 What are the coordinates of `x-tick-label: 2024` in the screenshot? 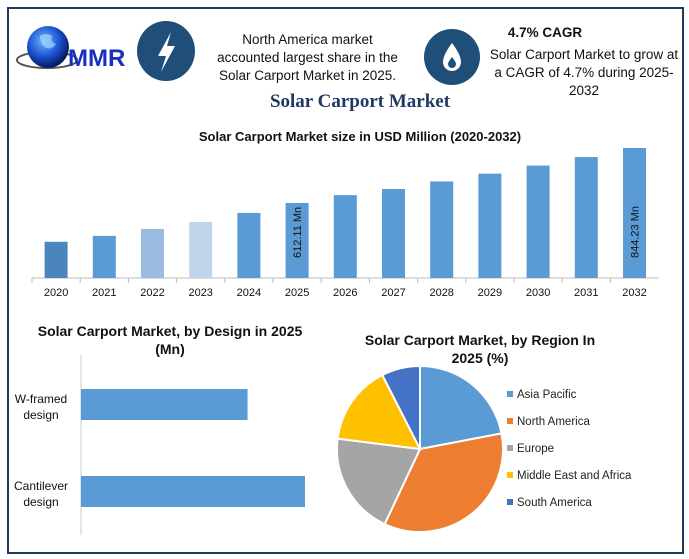 It's located at (249, 293).